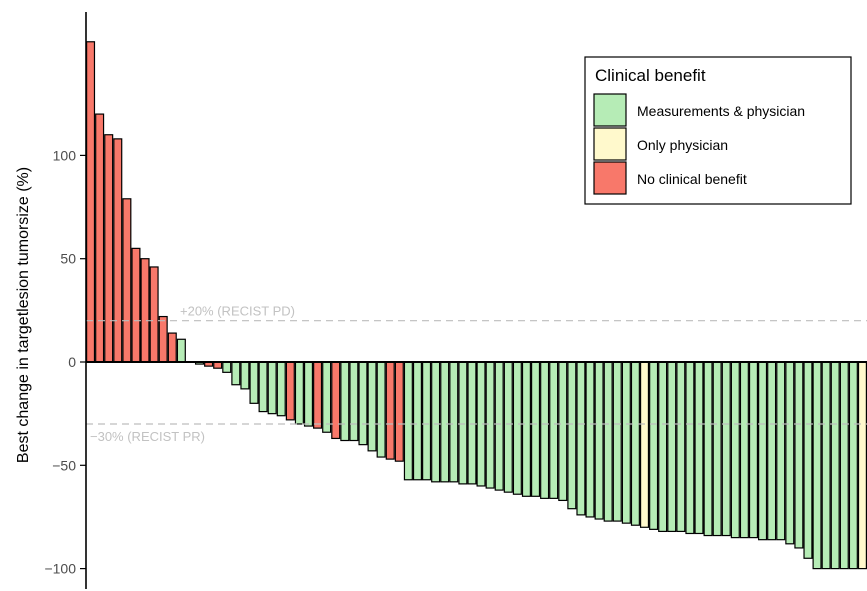 The width and height of the screenshot is (867, 591). Describe the element at coordinates (692, 179) in the screenshot. I see `legend-label-no-benefit: No clinical benefit` at that location.